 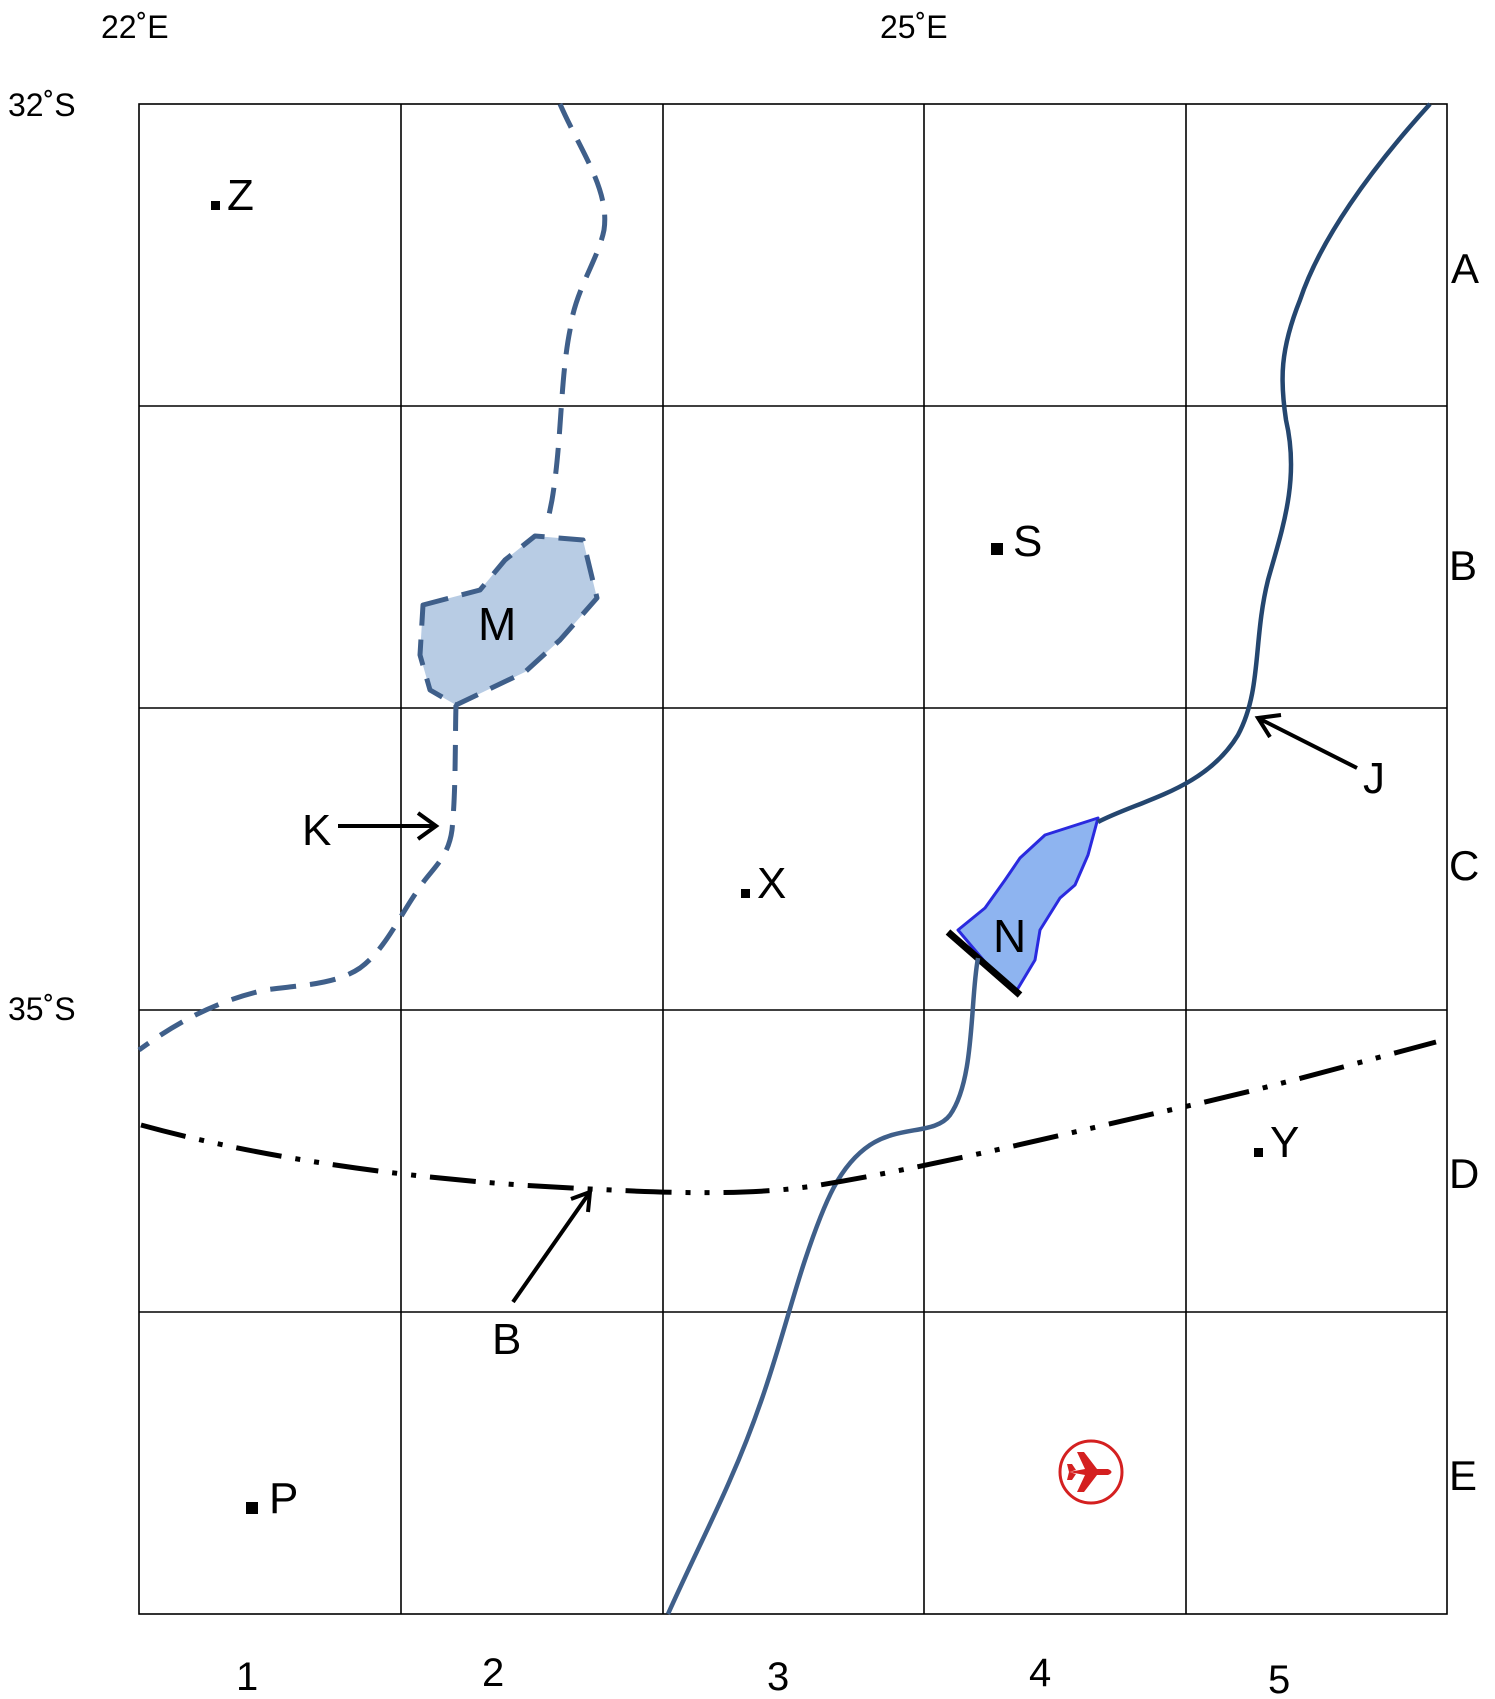 What do you see at coordinates (745, 893) in the screenshot?
I see `place-x-dot` at bounding box center [745, 893].